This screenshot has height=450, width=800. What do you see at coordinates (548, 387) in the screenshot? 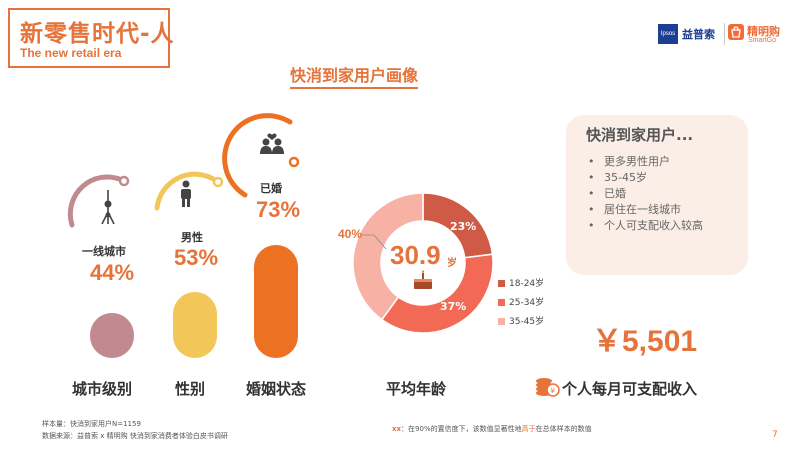
I see `coins-icon: ¥` at bounding box center [548, 387].